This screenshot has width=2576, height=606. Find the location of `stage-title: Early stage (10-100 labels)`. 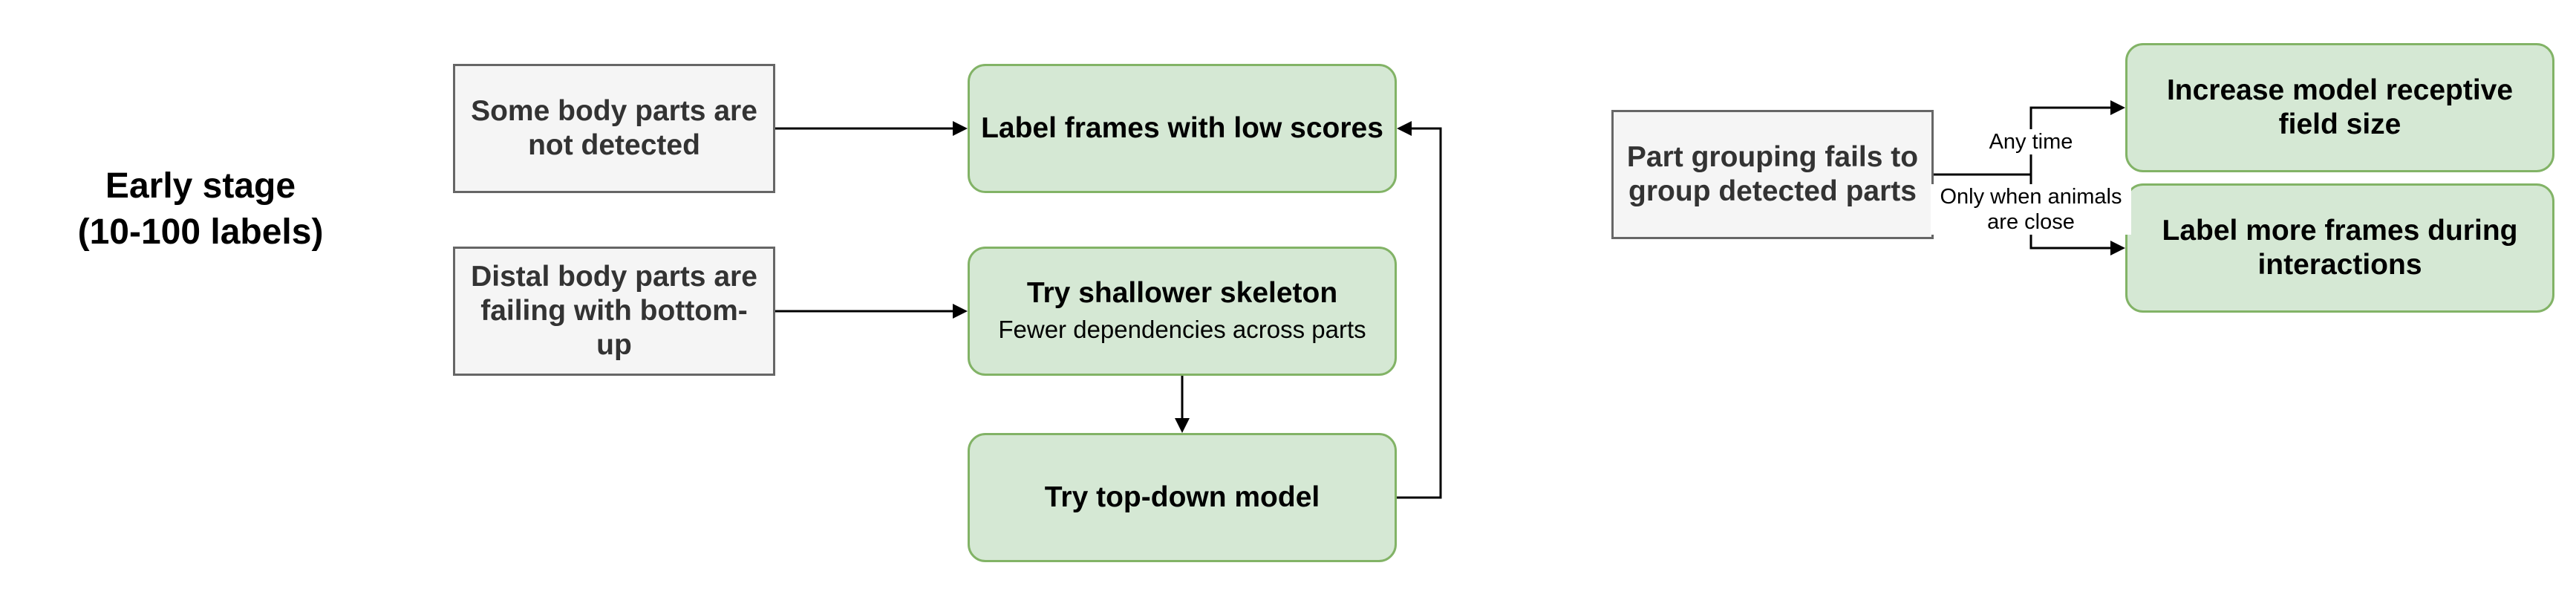

stage-title: Early stage (10-100 labels) is located at coordinates (200, 209).